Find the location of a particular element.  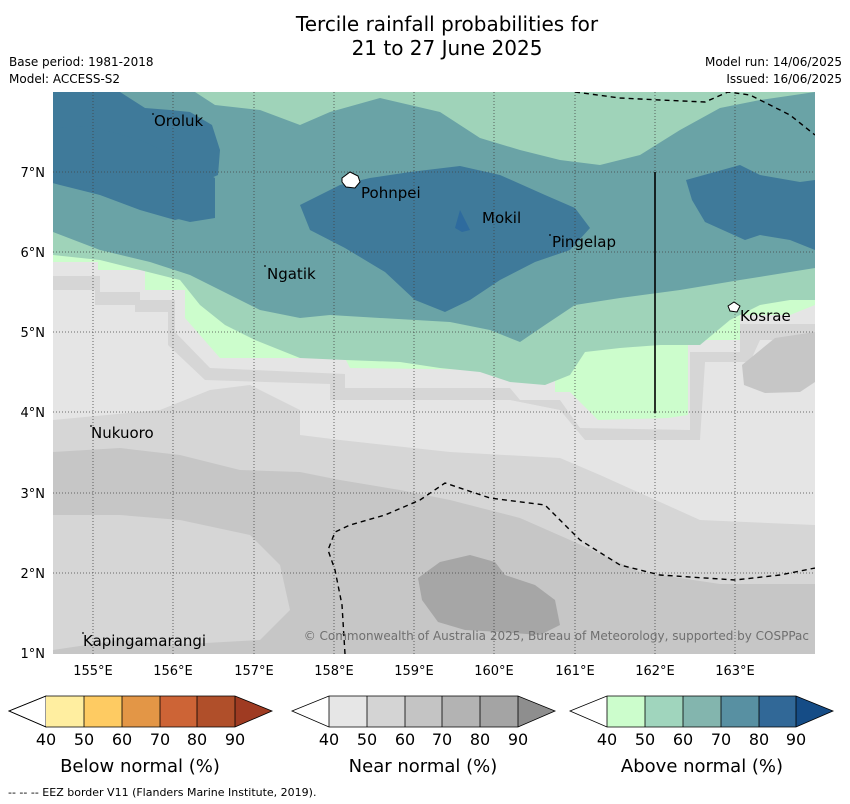

lon-tick: 161°E is located at coordinates (575, 671).